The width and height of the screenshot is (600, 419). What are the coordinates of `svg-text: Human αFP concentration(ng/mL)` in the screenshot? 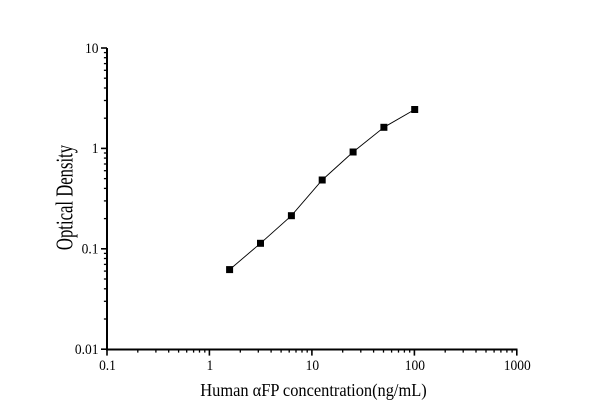 It's located at (313, 391).